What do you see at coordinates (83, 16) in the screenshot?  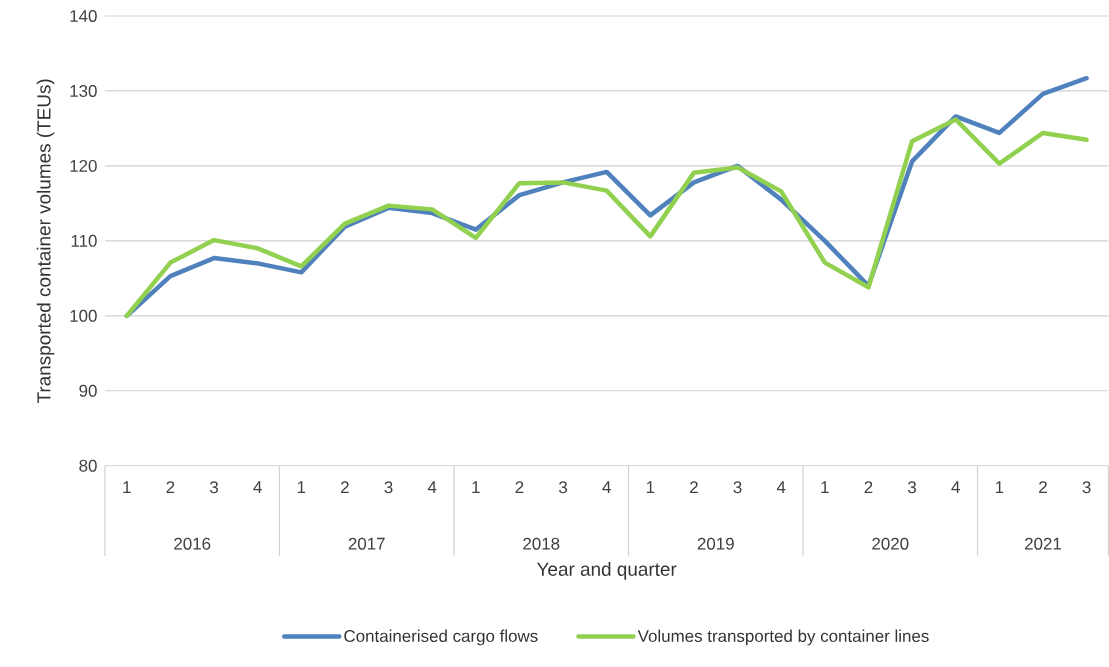 I see `y-tick-label: 140` at bounding box center [83, 16].